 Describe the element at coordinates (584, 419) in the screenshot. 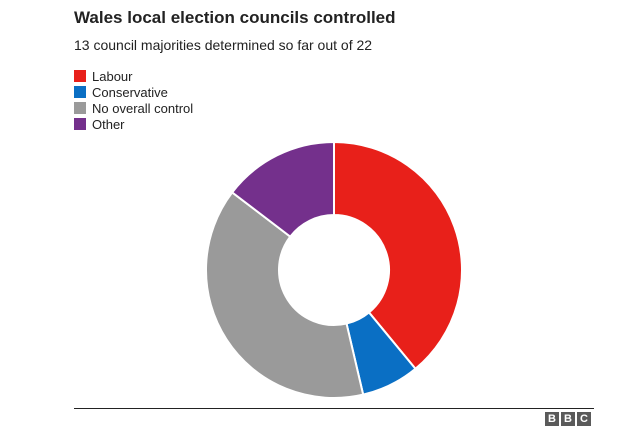

I see `bbc-logo-letter: C` at that location.